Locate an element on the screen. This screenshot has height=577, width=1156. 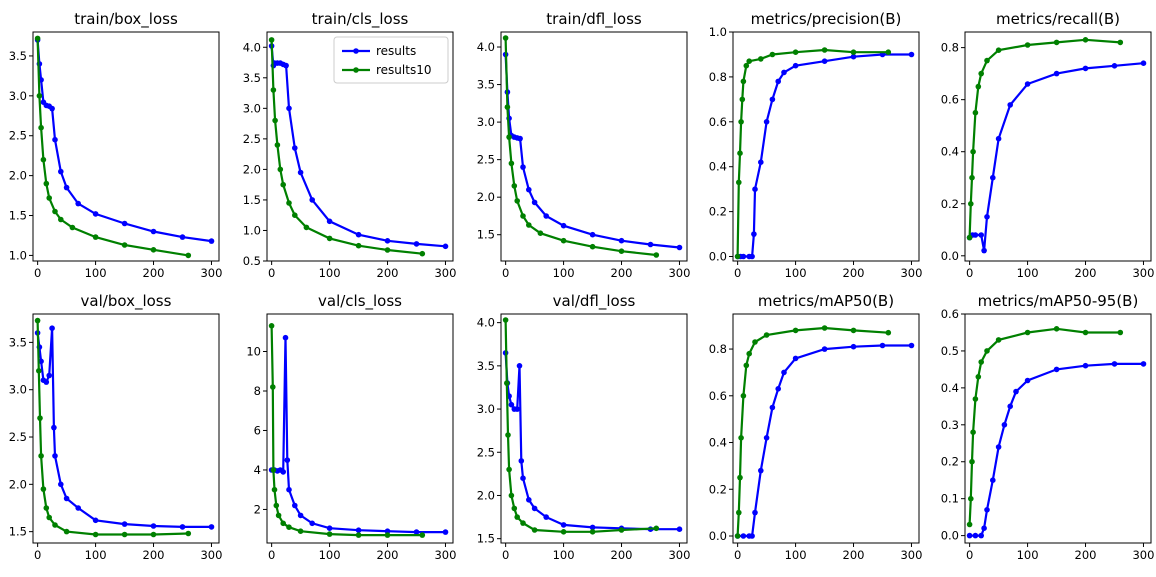
val-cls-loss-ytick-label: 2 is located at coordinates (257, 509).